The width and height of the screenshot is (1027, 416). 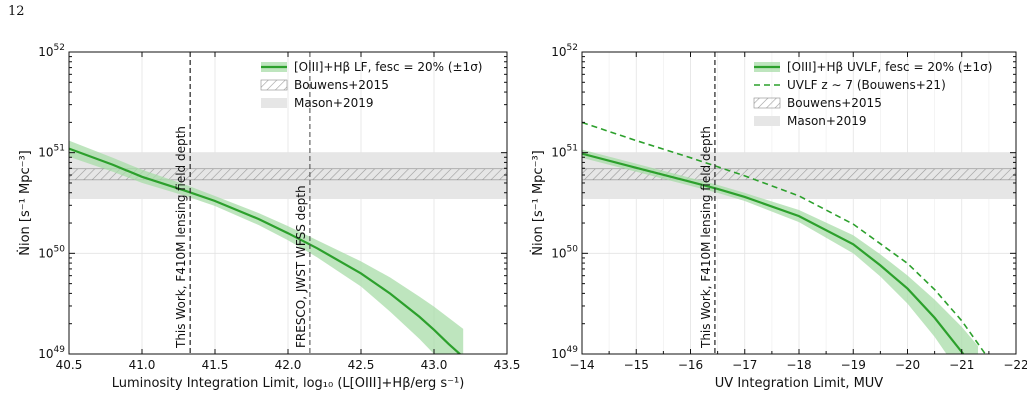 What do you see at coordinates (690, 365) in the screenshot?
I see `x-tick-label: −16` at bounding box center [690, 365].